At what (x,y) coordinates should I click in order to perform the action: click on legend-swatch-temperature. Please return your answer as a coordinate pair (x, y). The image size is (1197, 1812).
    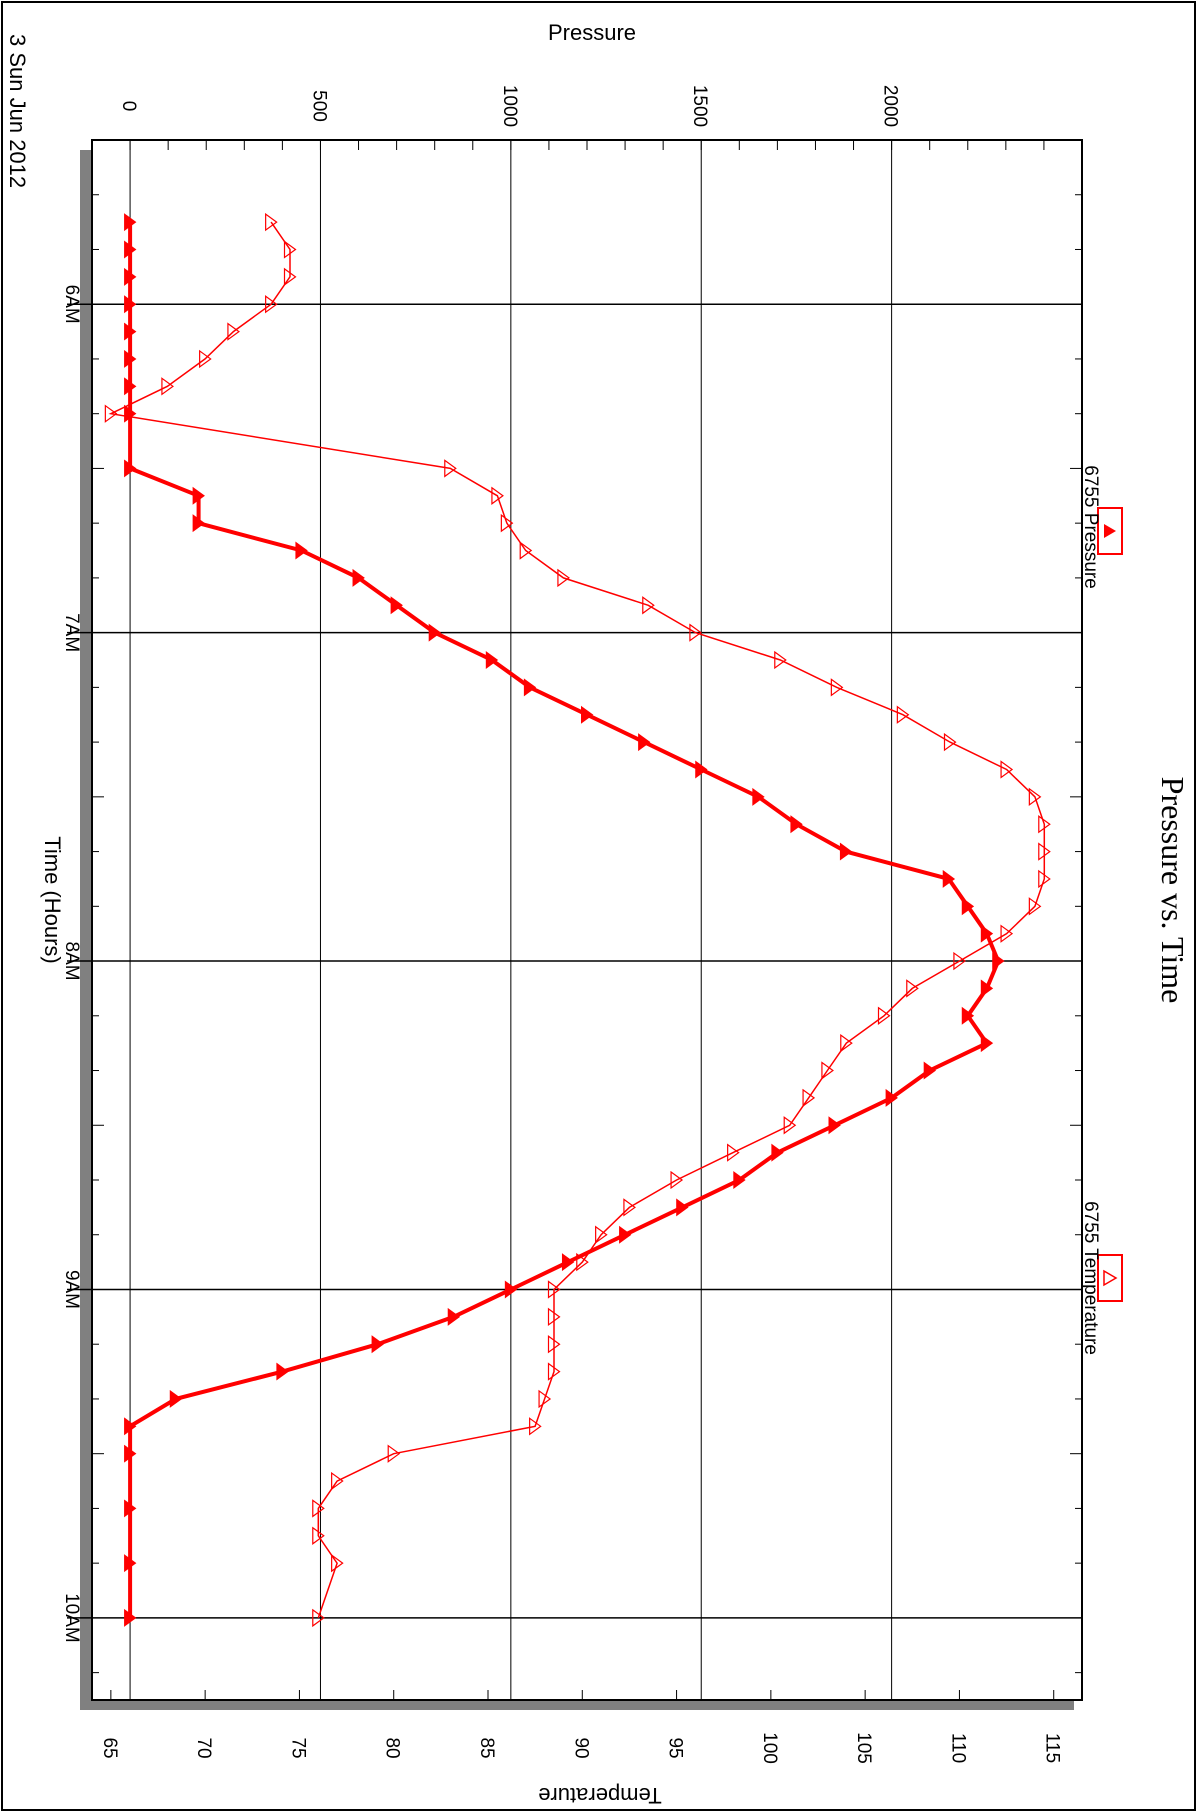
    Looking at the image, I should click on (1110, 1278).